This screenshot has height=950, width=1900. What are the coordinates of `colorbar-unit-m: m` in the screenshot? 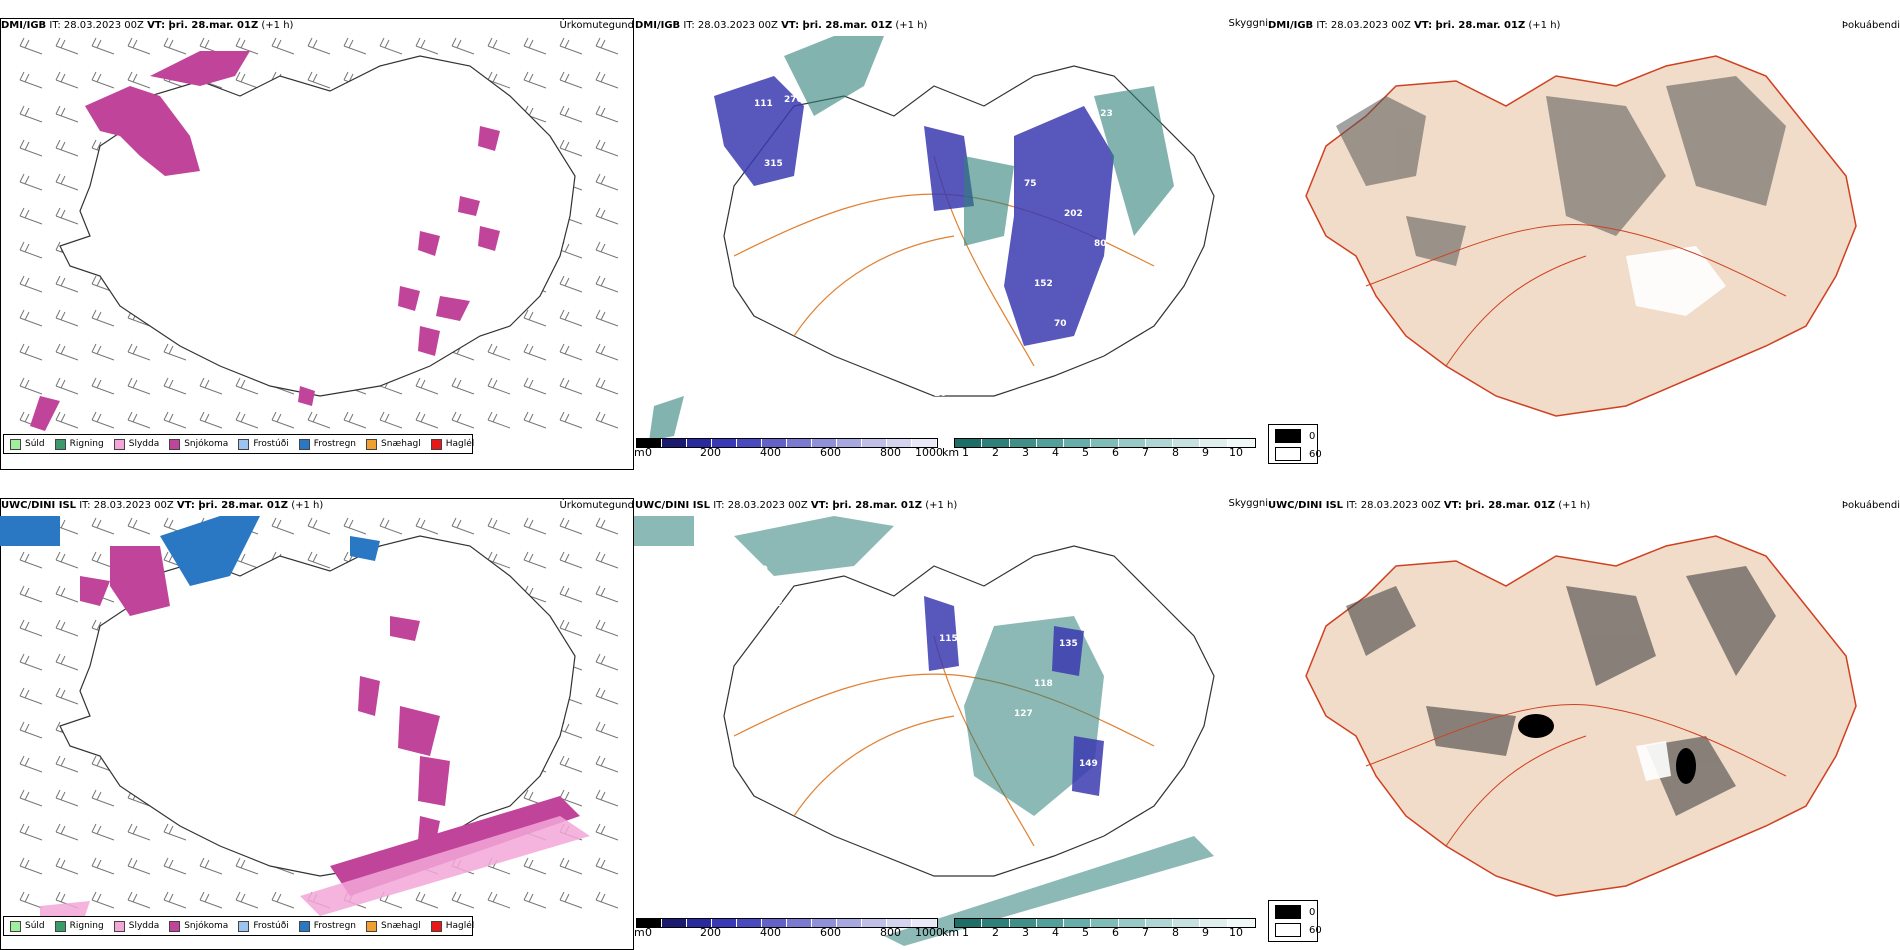 It's located at (639, 452).